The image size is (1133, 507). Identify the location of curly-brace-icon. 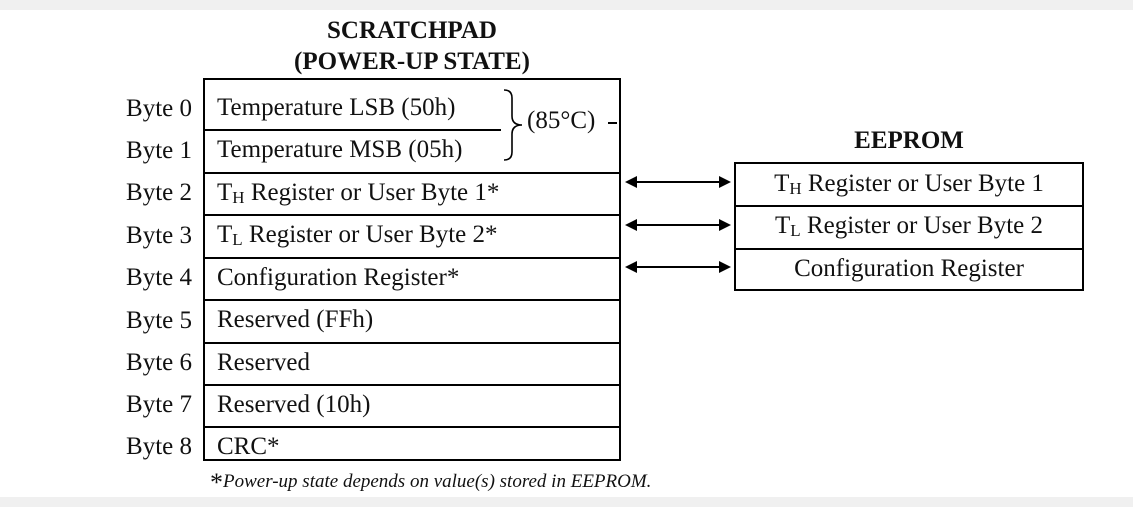
(513, 125).